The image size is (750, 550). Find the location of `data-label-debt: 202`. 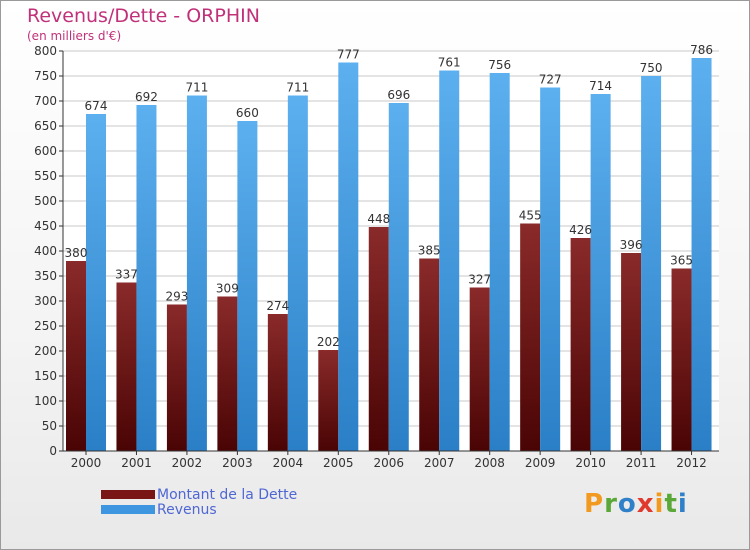

data-label-debt: 202 is located at coordinates (328, 342).